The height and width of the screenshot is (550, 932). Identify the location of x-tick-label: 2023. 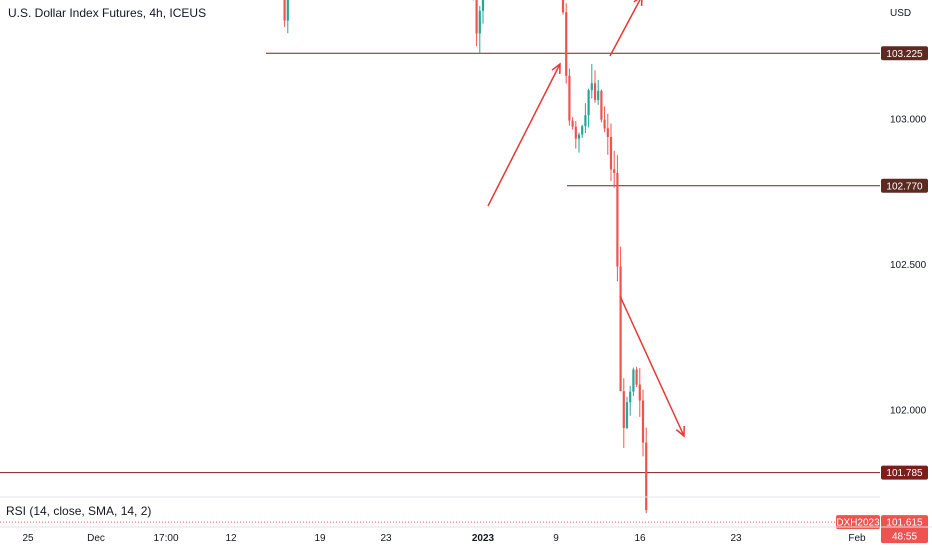
(483, 538).